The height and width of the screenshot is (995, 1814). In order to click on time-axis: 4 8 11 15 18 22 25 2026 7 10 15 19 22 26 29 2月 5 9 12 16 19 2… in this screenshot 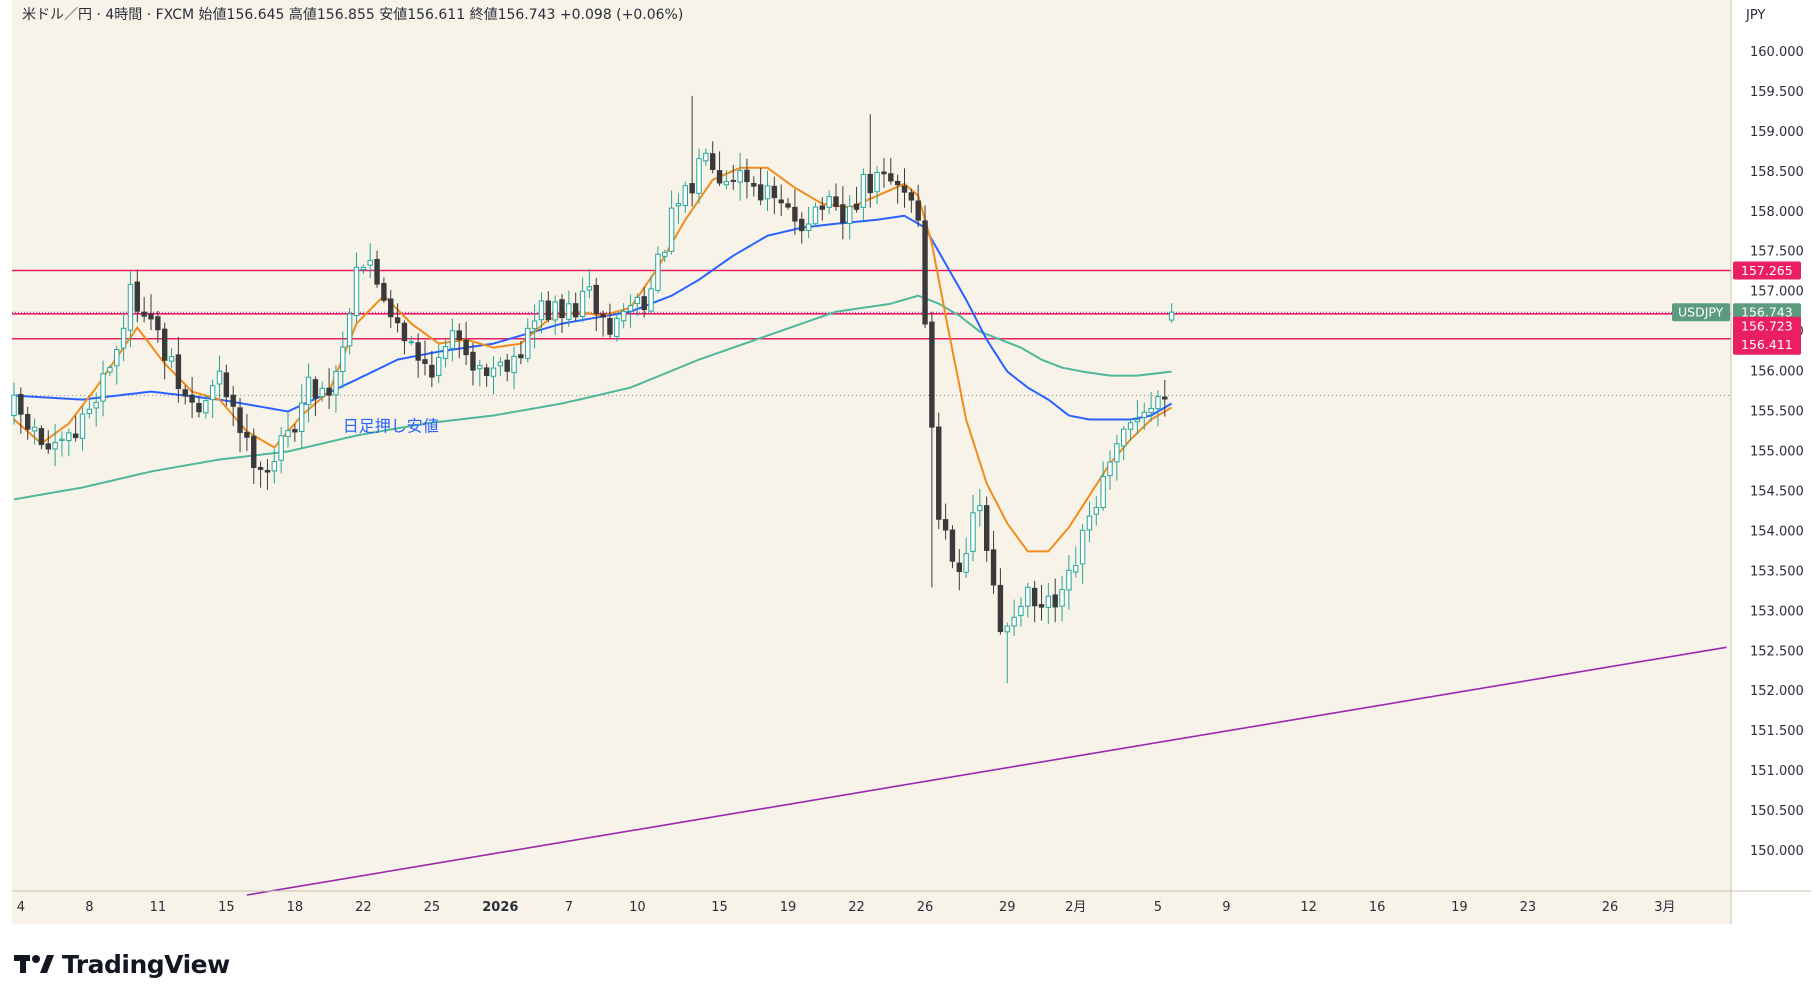, I will do `click(846, 907)`.